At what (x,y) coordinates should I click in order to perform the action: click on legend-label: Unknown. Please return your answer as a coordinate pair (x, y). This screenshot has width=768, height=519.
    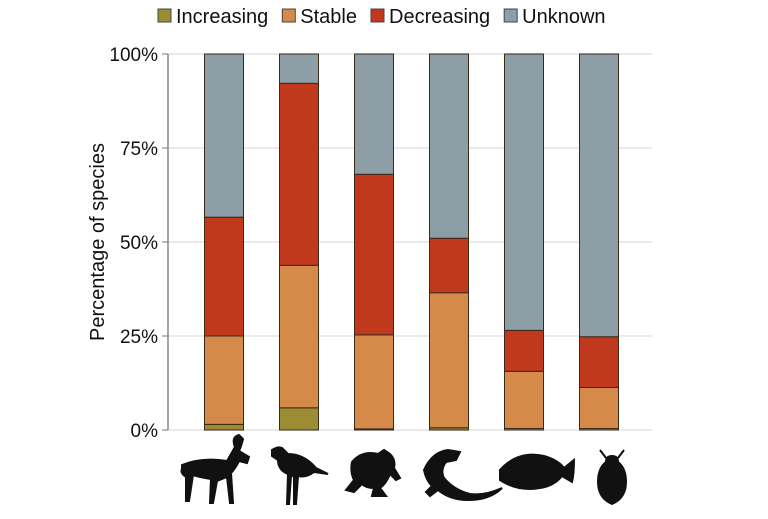
    Looking at the image, I should click on (563, 17).